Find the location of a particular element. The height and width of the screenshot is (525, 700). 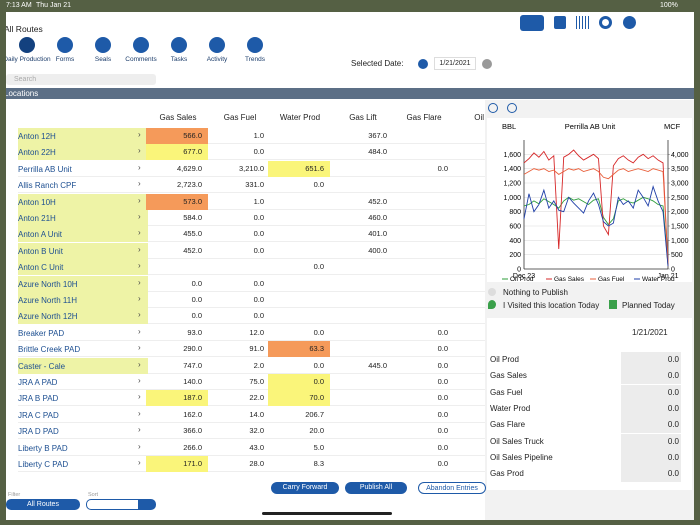

table-row: Liberty B PAD › 266.0 43.0 5.0 0.0 is located at coordinates (252, 448).